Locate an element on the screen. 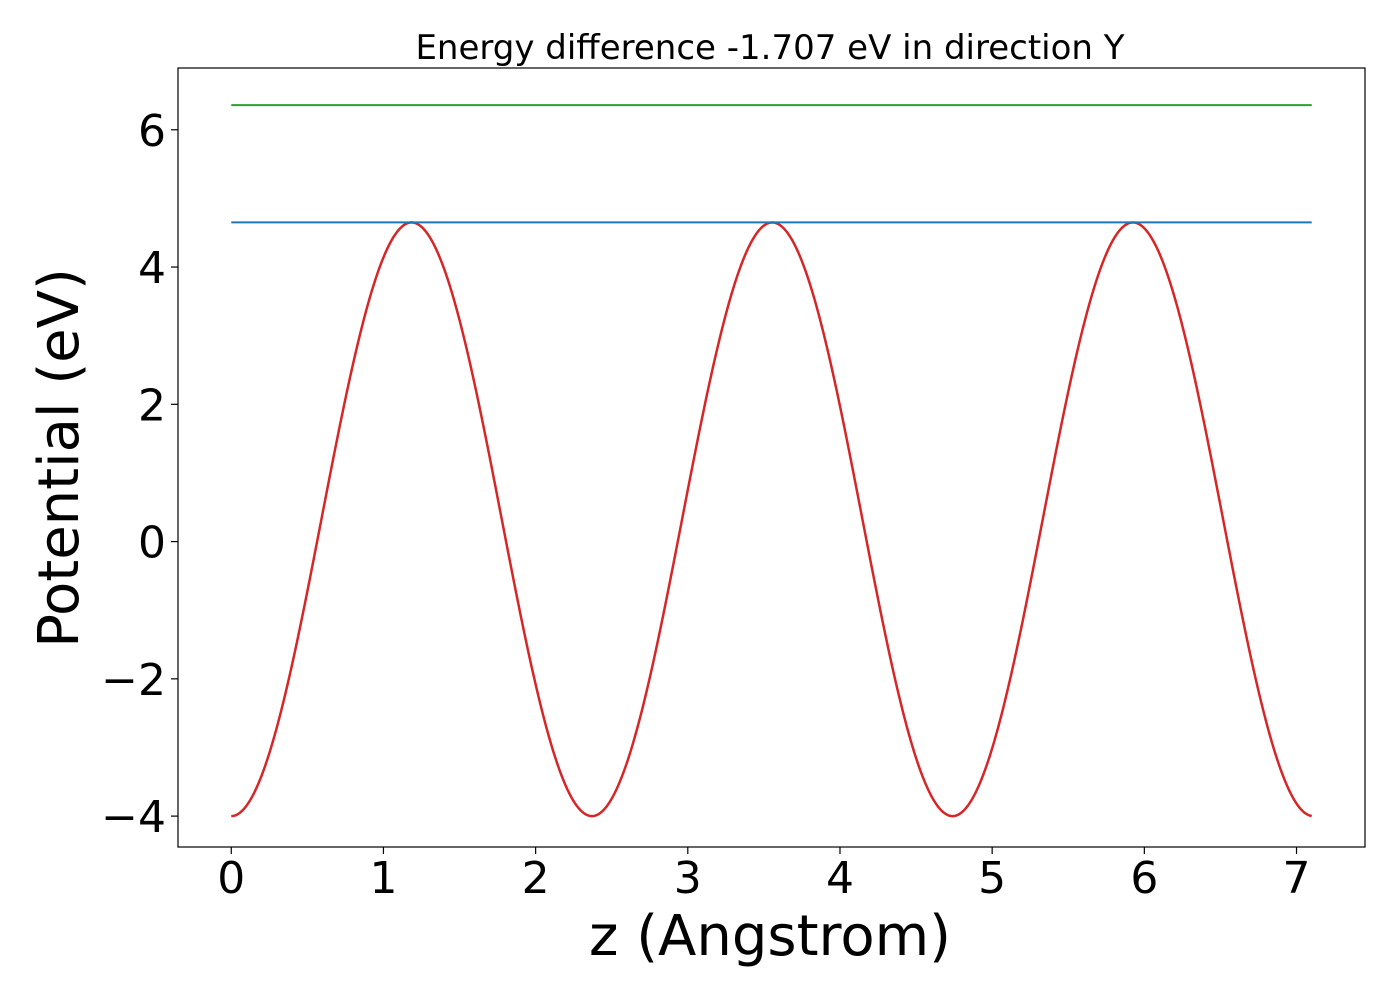 Image resolution: width=1400 pixels, height=1000 pixels. x-tick-label: 3 is located at coordinates (688, 878).